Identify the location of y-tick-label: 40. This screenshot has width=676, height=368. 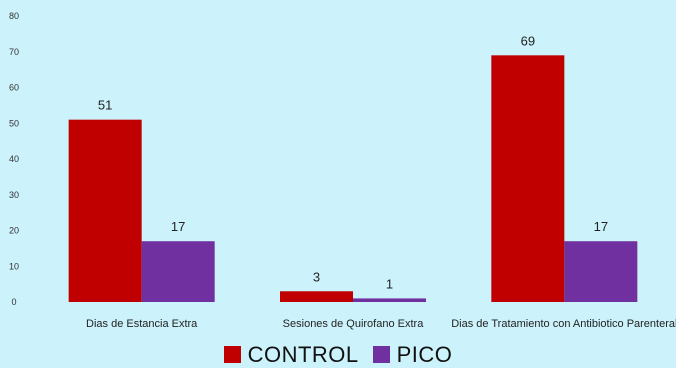
(14, 159).